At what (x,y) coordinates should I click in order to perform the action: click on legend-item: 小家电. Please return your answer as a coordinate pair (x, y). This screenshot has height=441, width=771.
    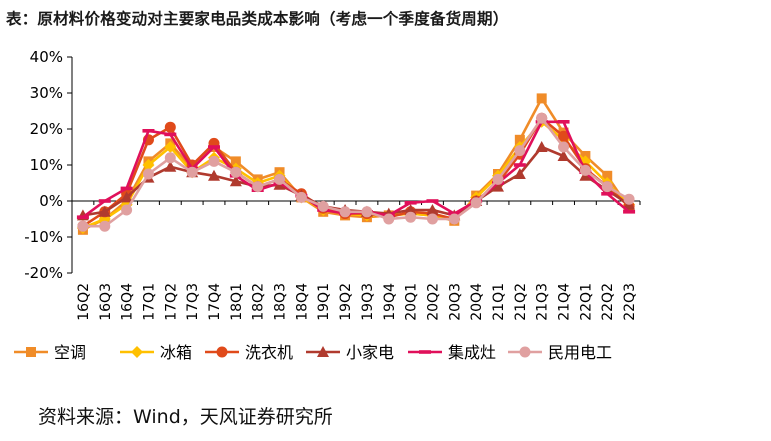
    Looking at the image, I should click on (350, 352).